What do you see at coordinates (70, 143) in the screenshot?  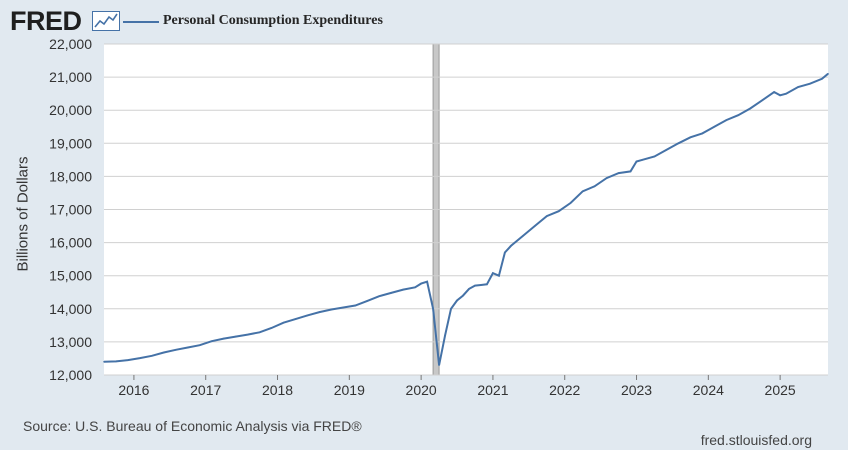 I see `y-tick-label: 19,000` at bounding box center [70, 143].